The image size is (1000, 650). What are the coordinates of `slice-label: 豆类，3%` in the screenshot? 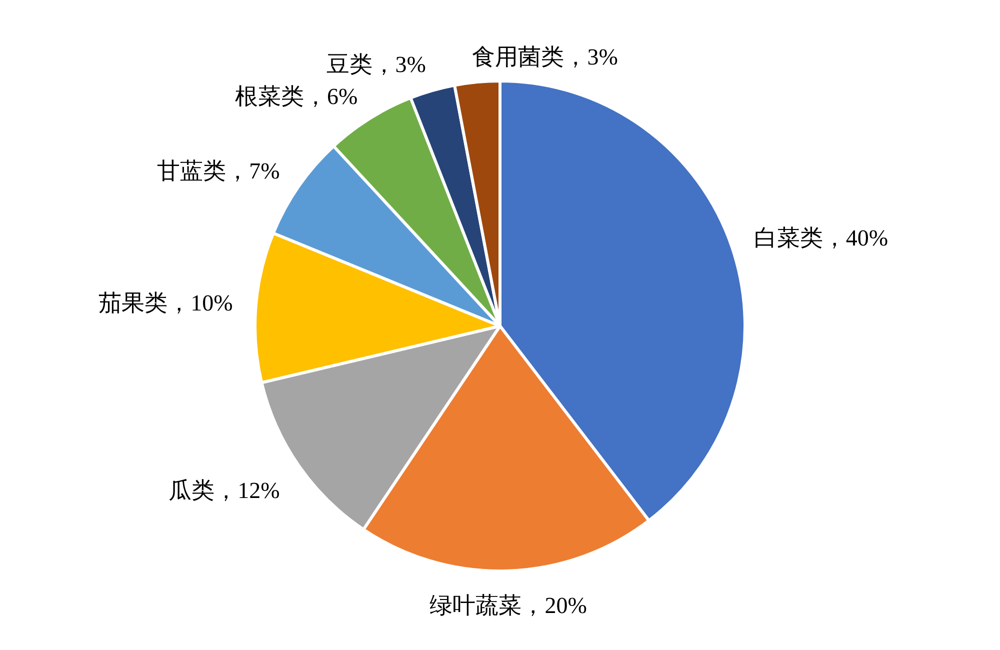 It's located at (376, 65).